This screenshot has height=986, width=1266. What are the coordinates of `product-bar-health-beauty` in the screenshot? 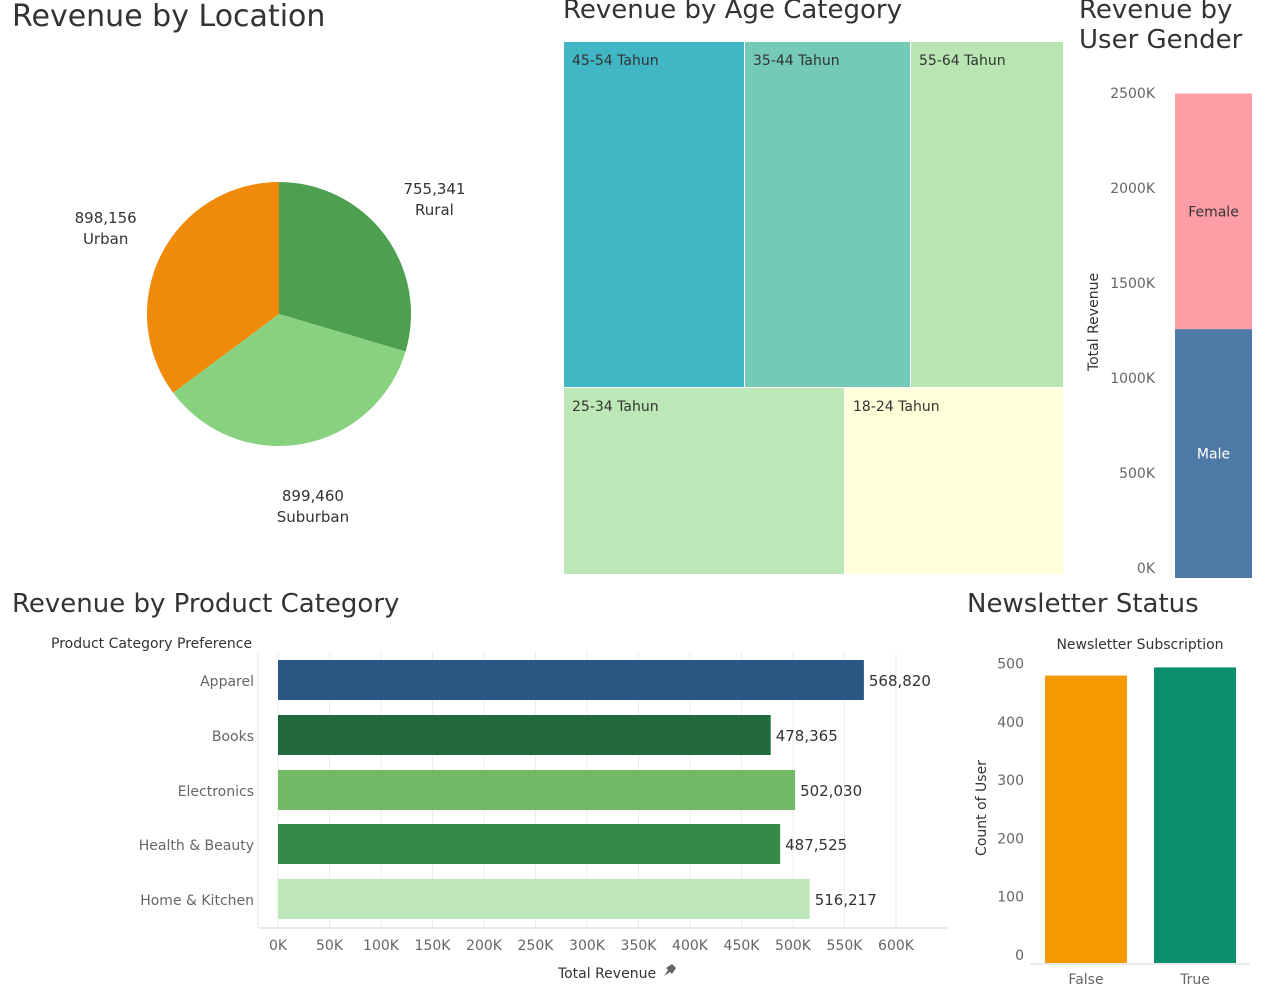 It's located at (529, 844).